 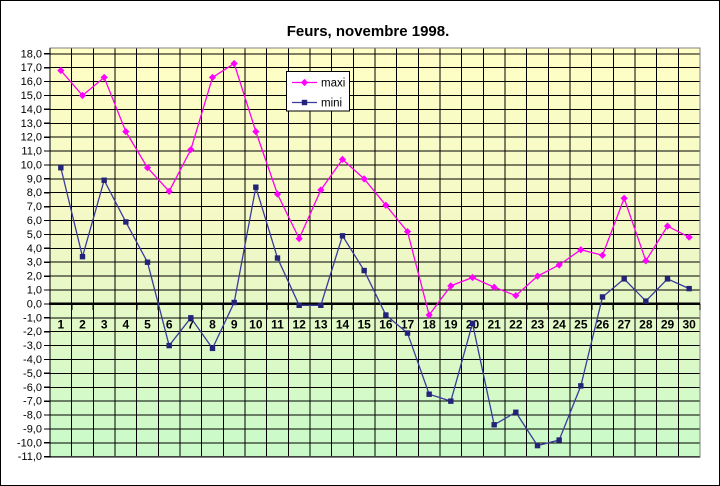 I want to click on y-tick-label: -10,0, so click(x=29, y=443).